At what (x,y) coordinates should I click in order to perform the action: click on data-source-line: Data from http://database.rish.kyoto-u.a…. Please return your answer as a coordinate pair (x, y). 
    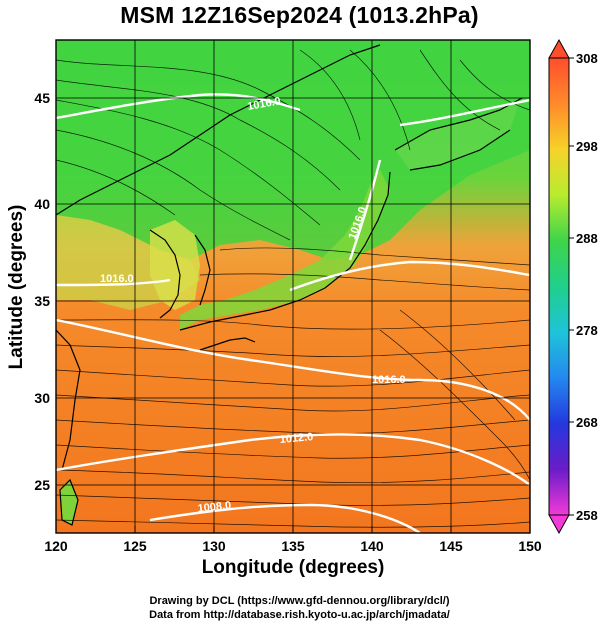
    Looking at the image, I should click on (299, 615).